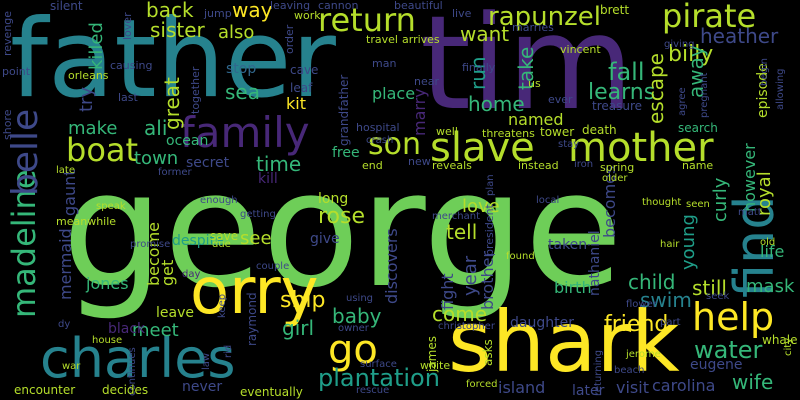 The width and height of the screenshot is (800, 400). I want to click on word-mother: mother, so click(641, 148).